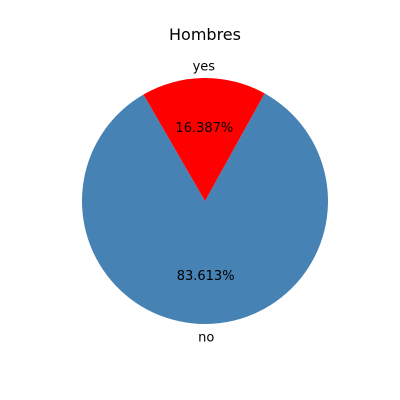 This screenshot has width=400, height=400. What do you see at coordinates (205, 34) in the screenshot?
I see `chart-title: Hombres` at bounding box center [205, 34].